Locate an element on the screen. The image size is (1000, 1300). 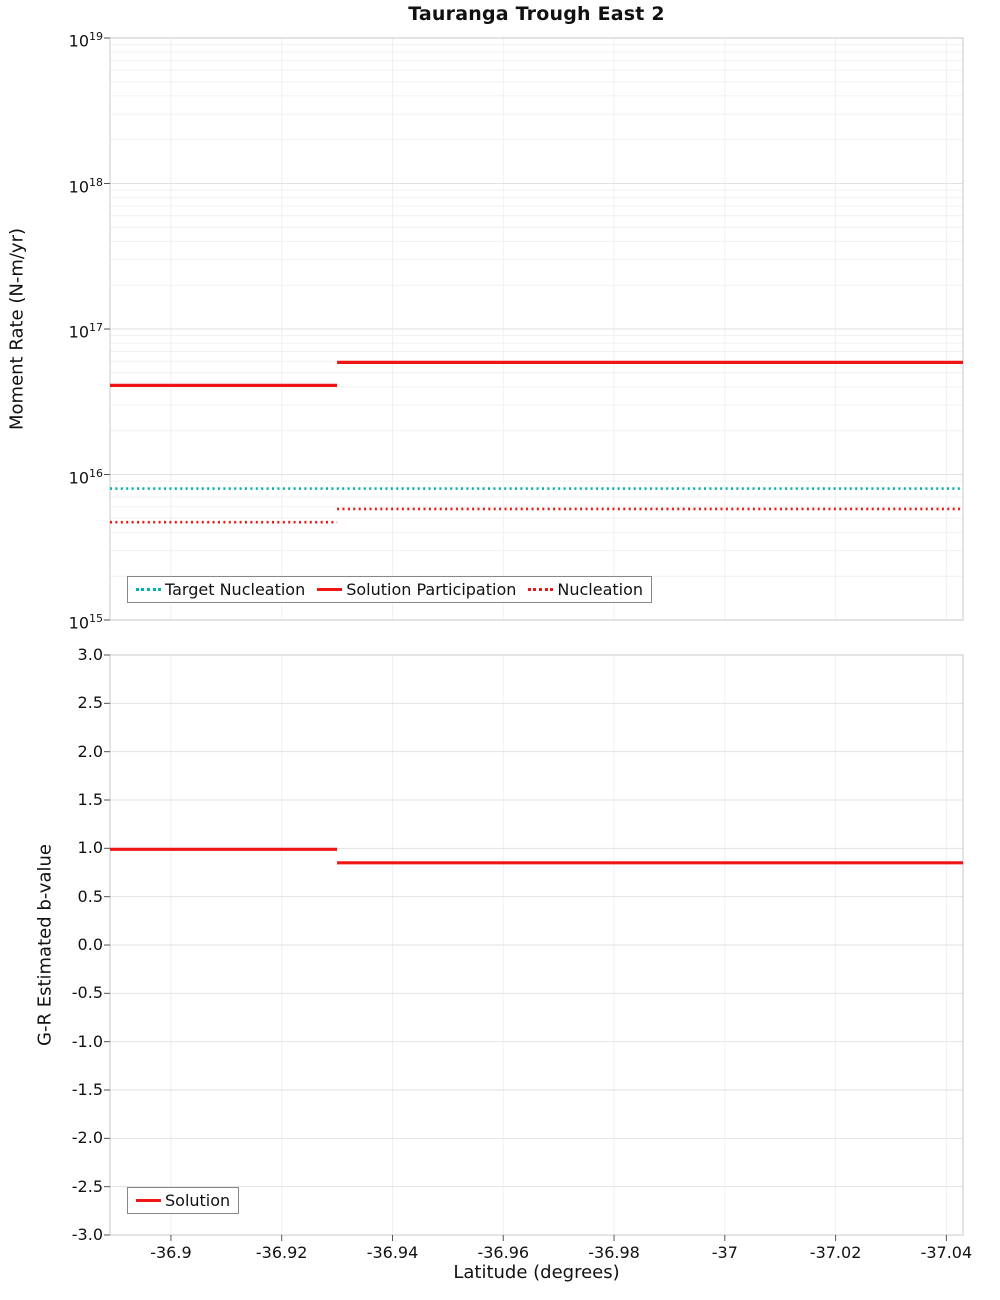
axis-ticks-moment-rate is located at coordinates (107, 329).